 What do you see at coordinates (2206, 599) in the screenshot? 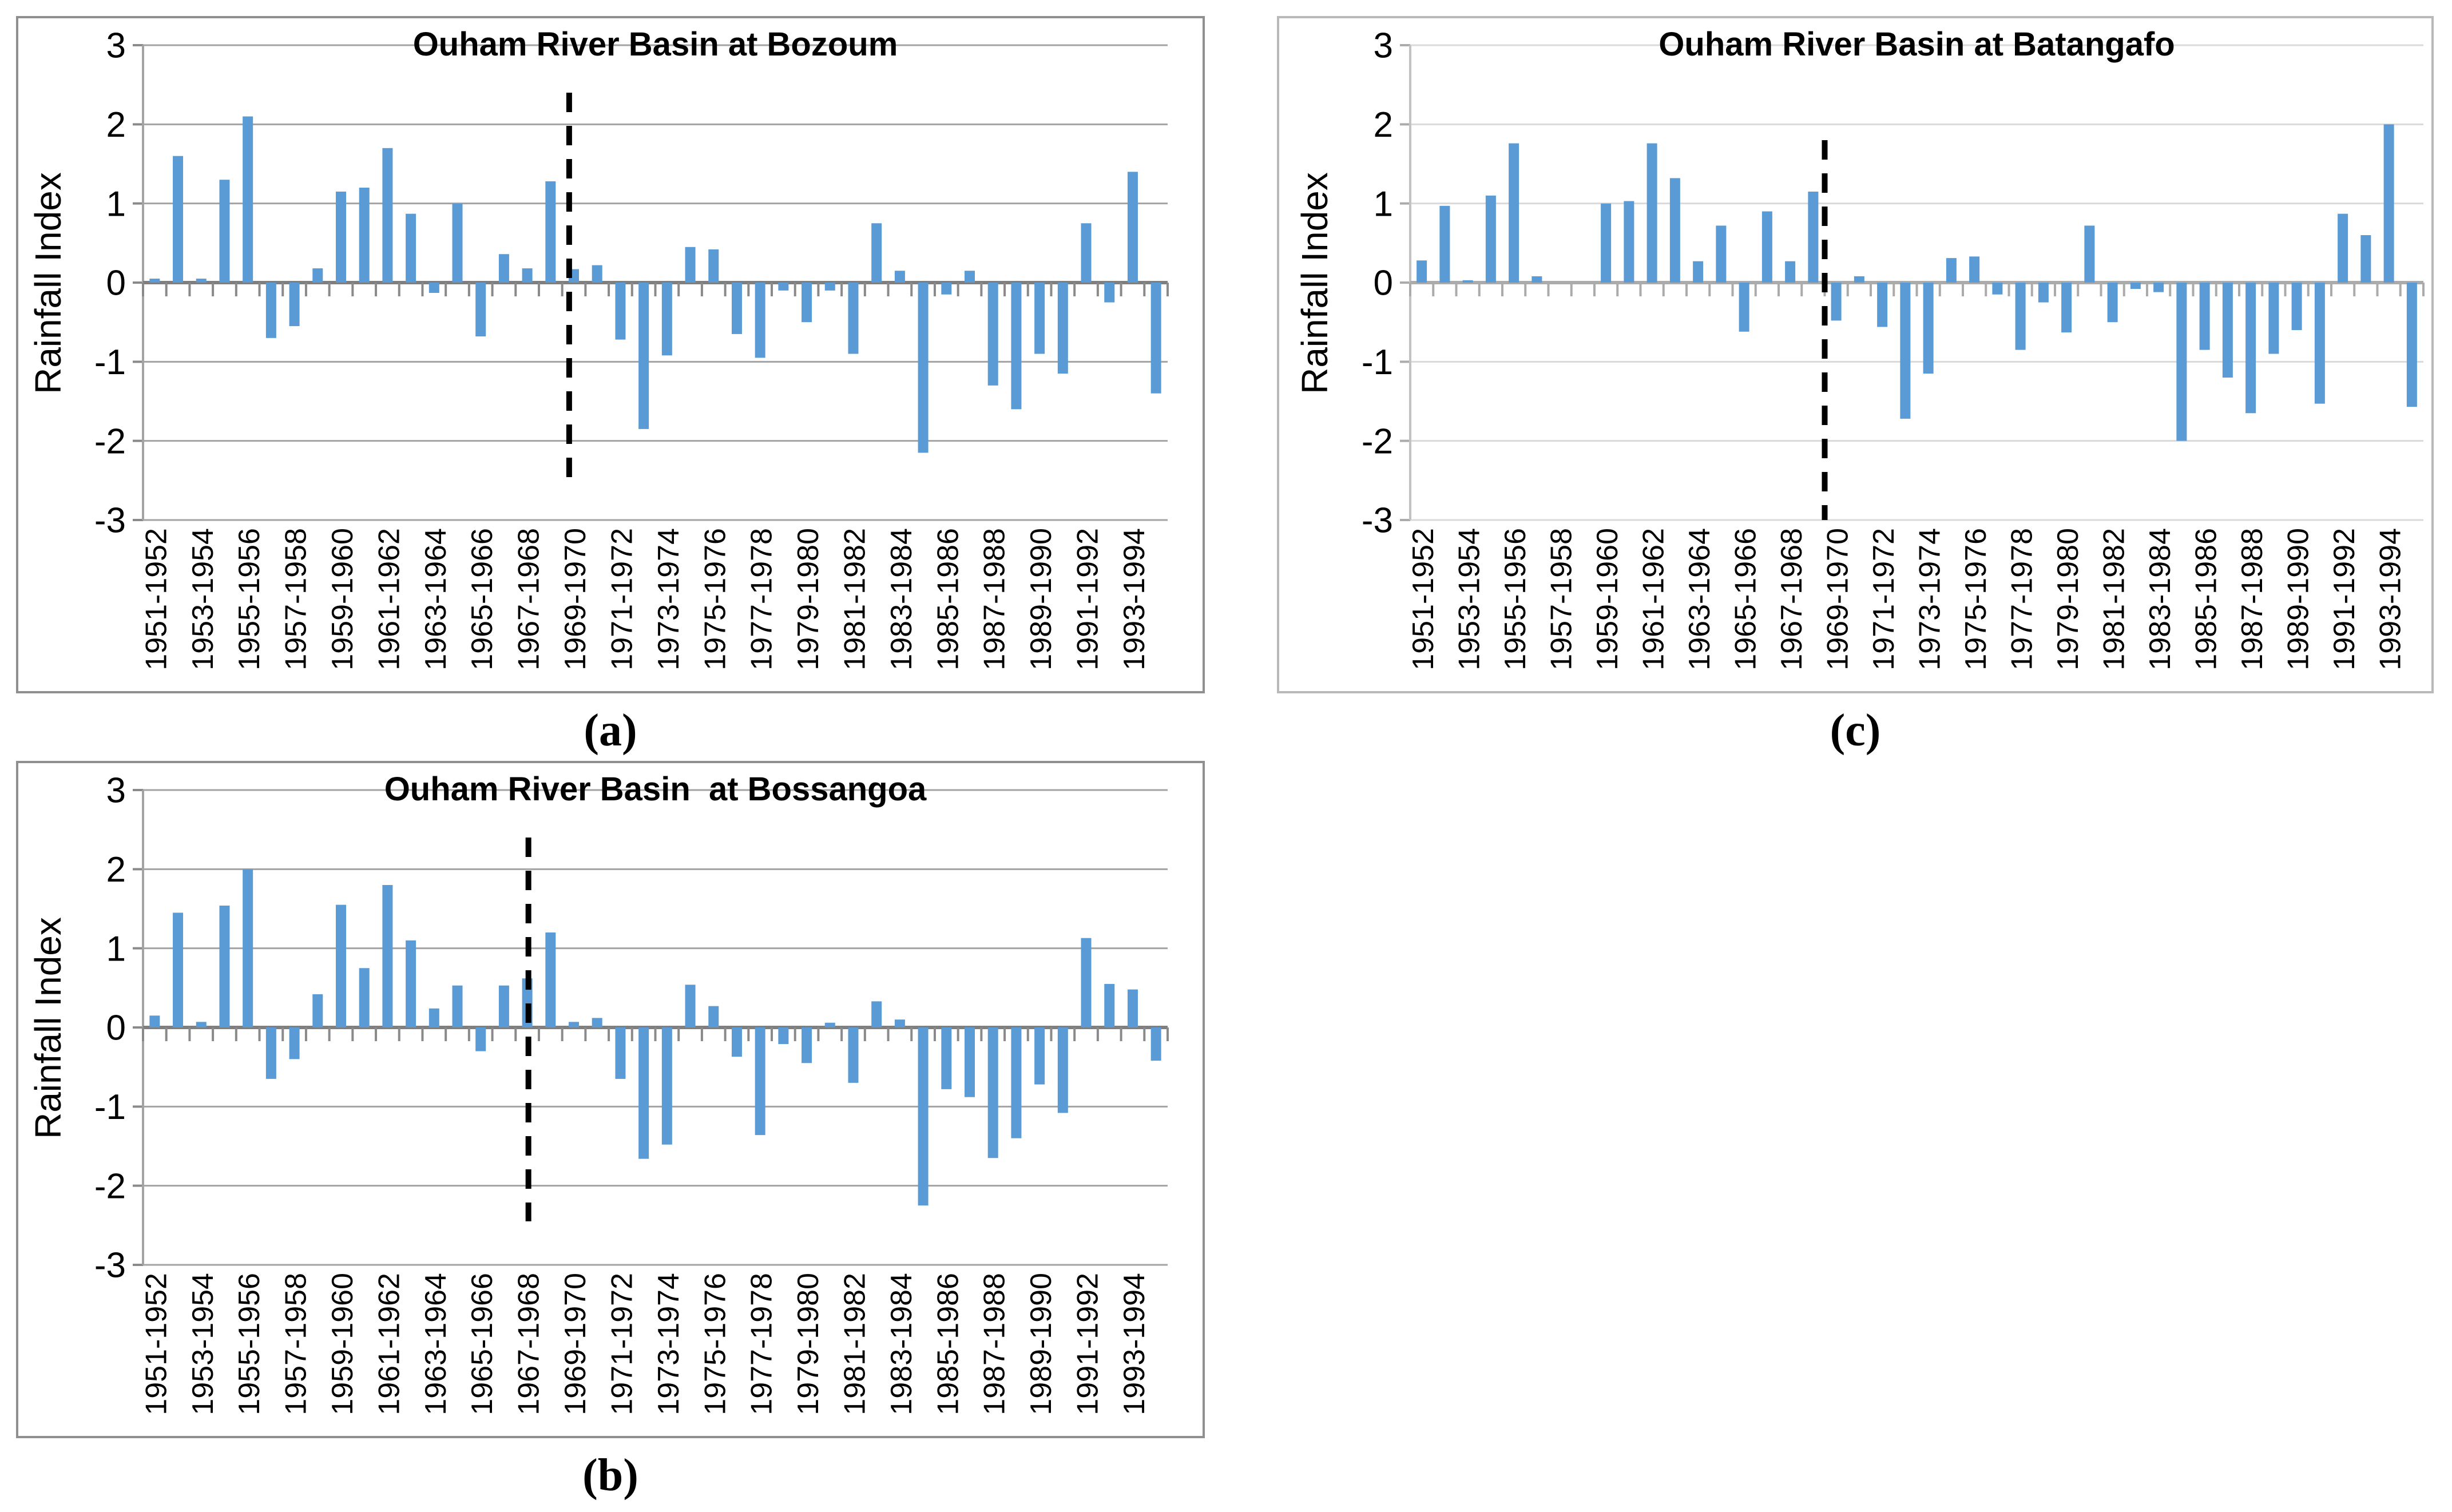
I see `x-tick-label: 1985-1986` at bounding box center [2206, 599].